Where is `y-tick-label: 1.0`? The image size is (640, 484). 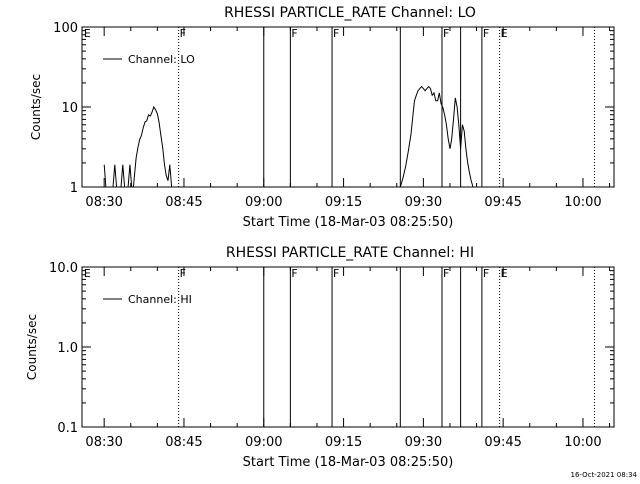 y-tick-label: 1.0 is located at coordinates (67, 348).